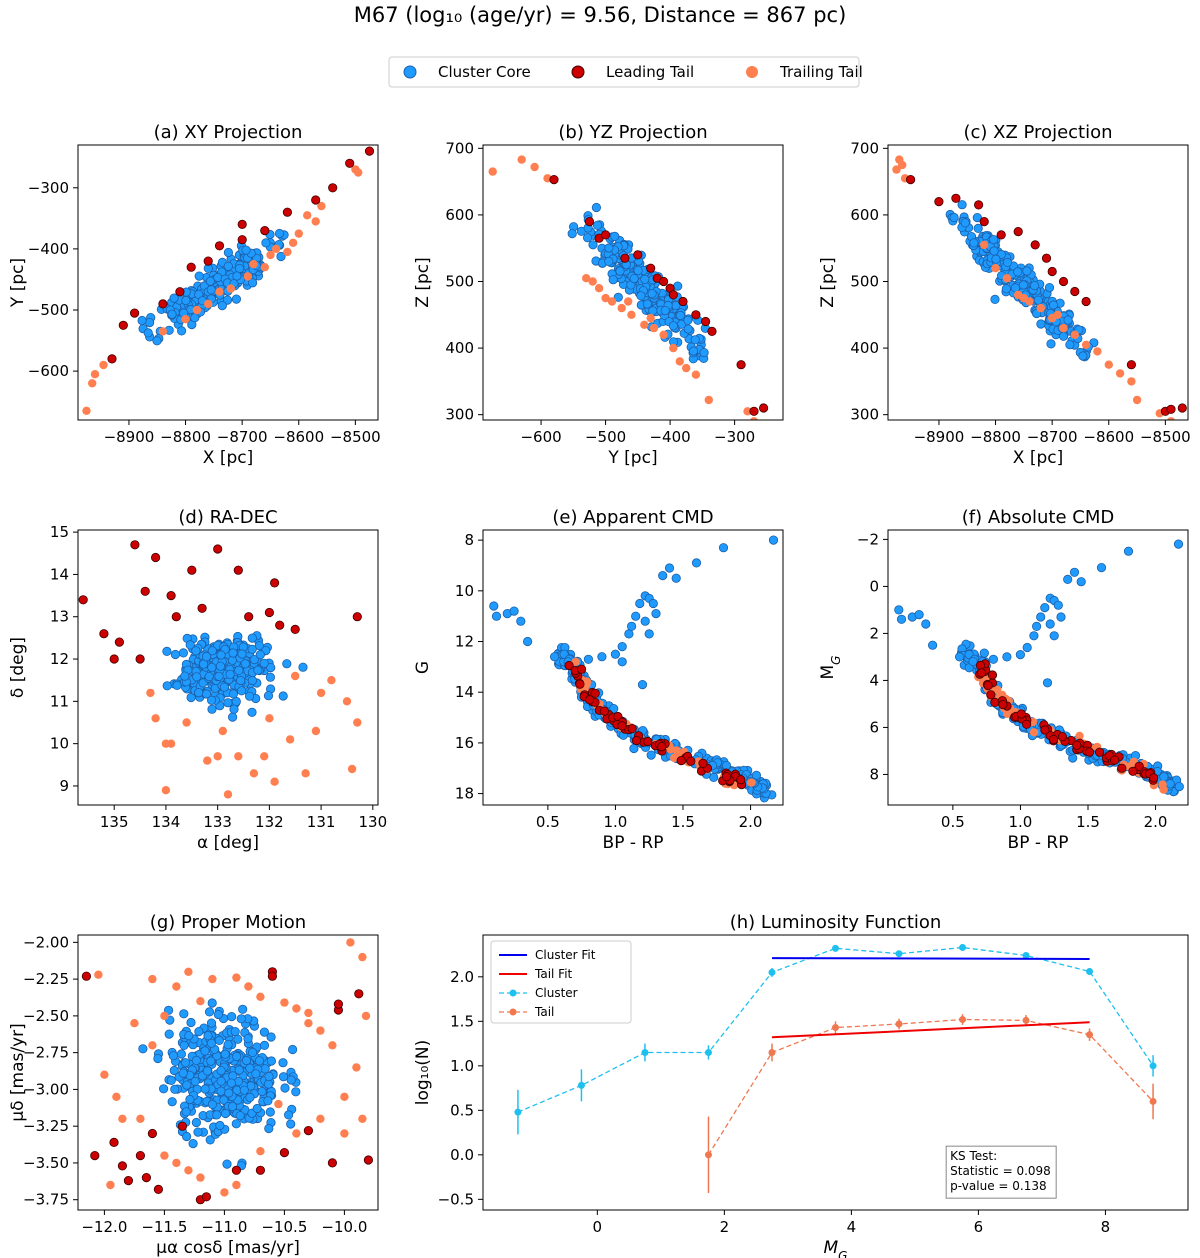 This screenshot has height=1258, width=1200. I want to click on x-tick-label: 6, so click(979, 1227).